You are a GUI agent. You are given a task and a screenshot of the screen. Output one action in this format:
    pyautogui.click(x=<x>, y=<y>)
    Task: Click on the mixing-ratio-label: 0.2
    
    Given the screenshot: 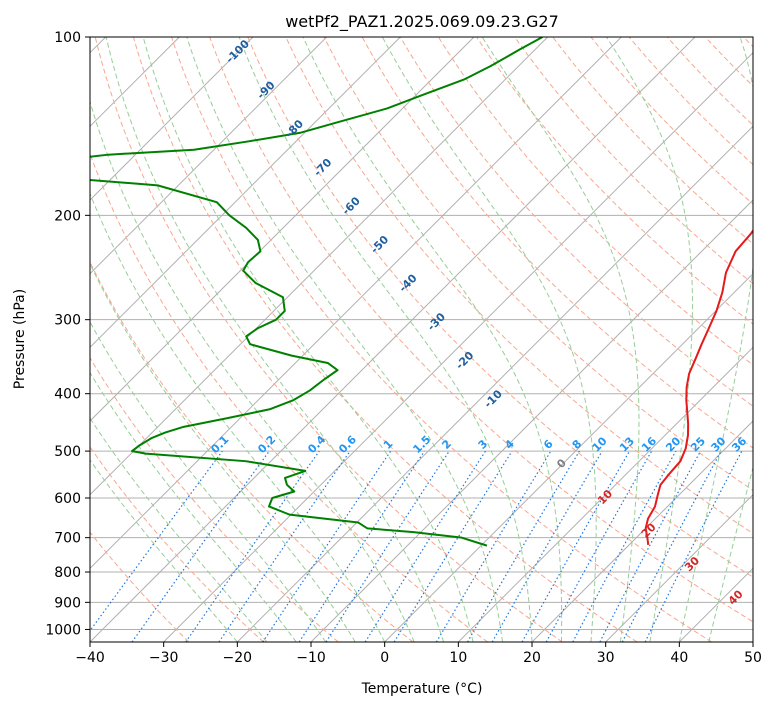 What is the action you would take?
    pyautogui.click(x=266, y=444)
    